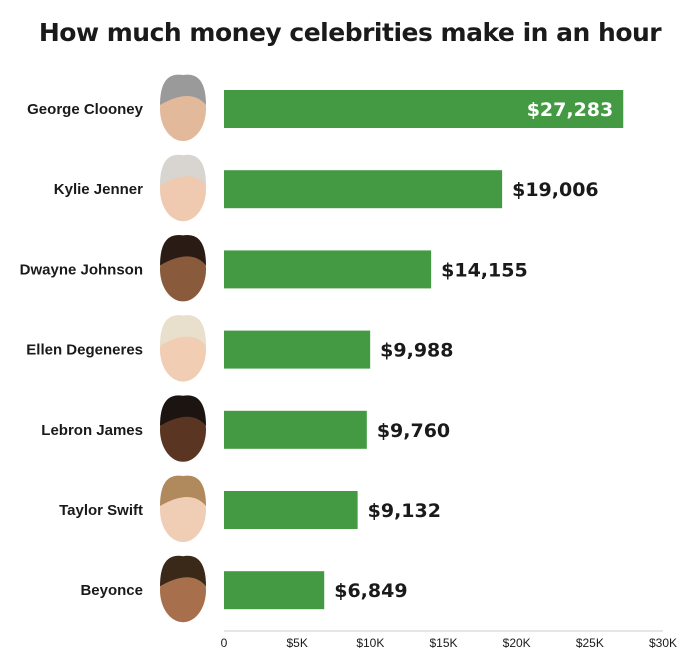 This screenshot has width=700, height=663. What do you see at coordinates (555, 190) in the screenshot?
I see `value-label: $19,006` at bounding box center [555, 190].